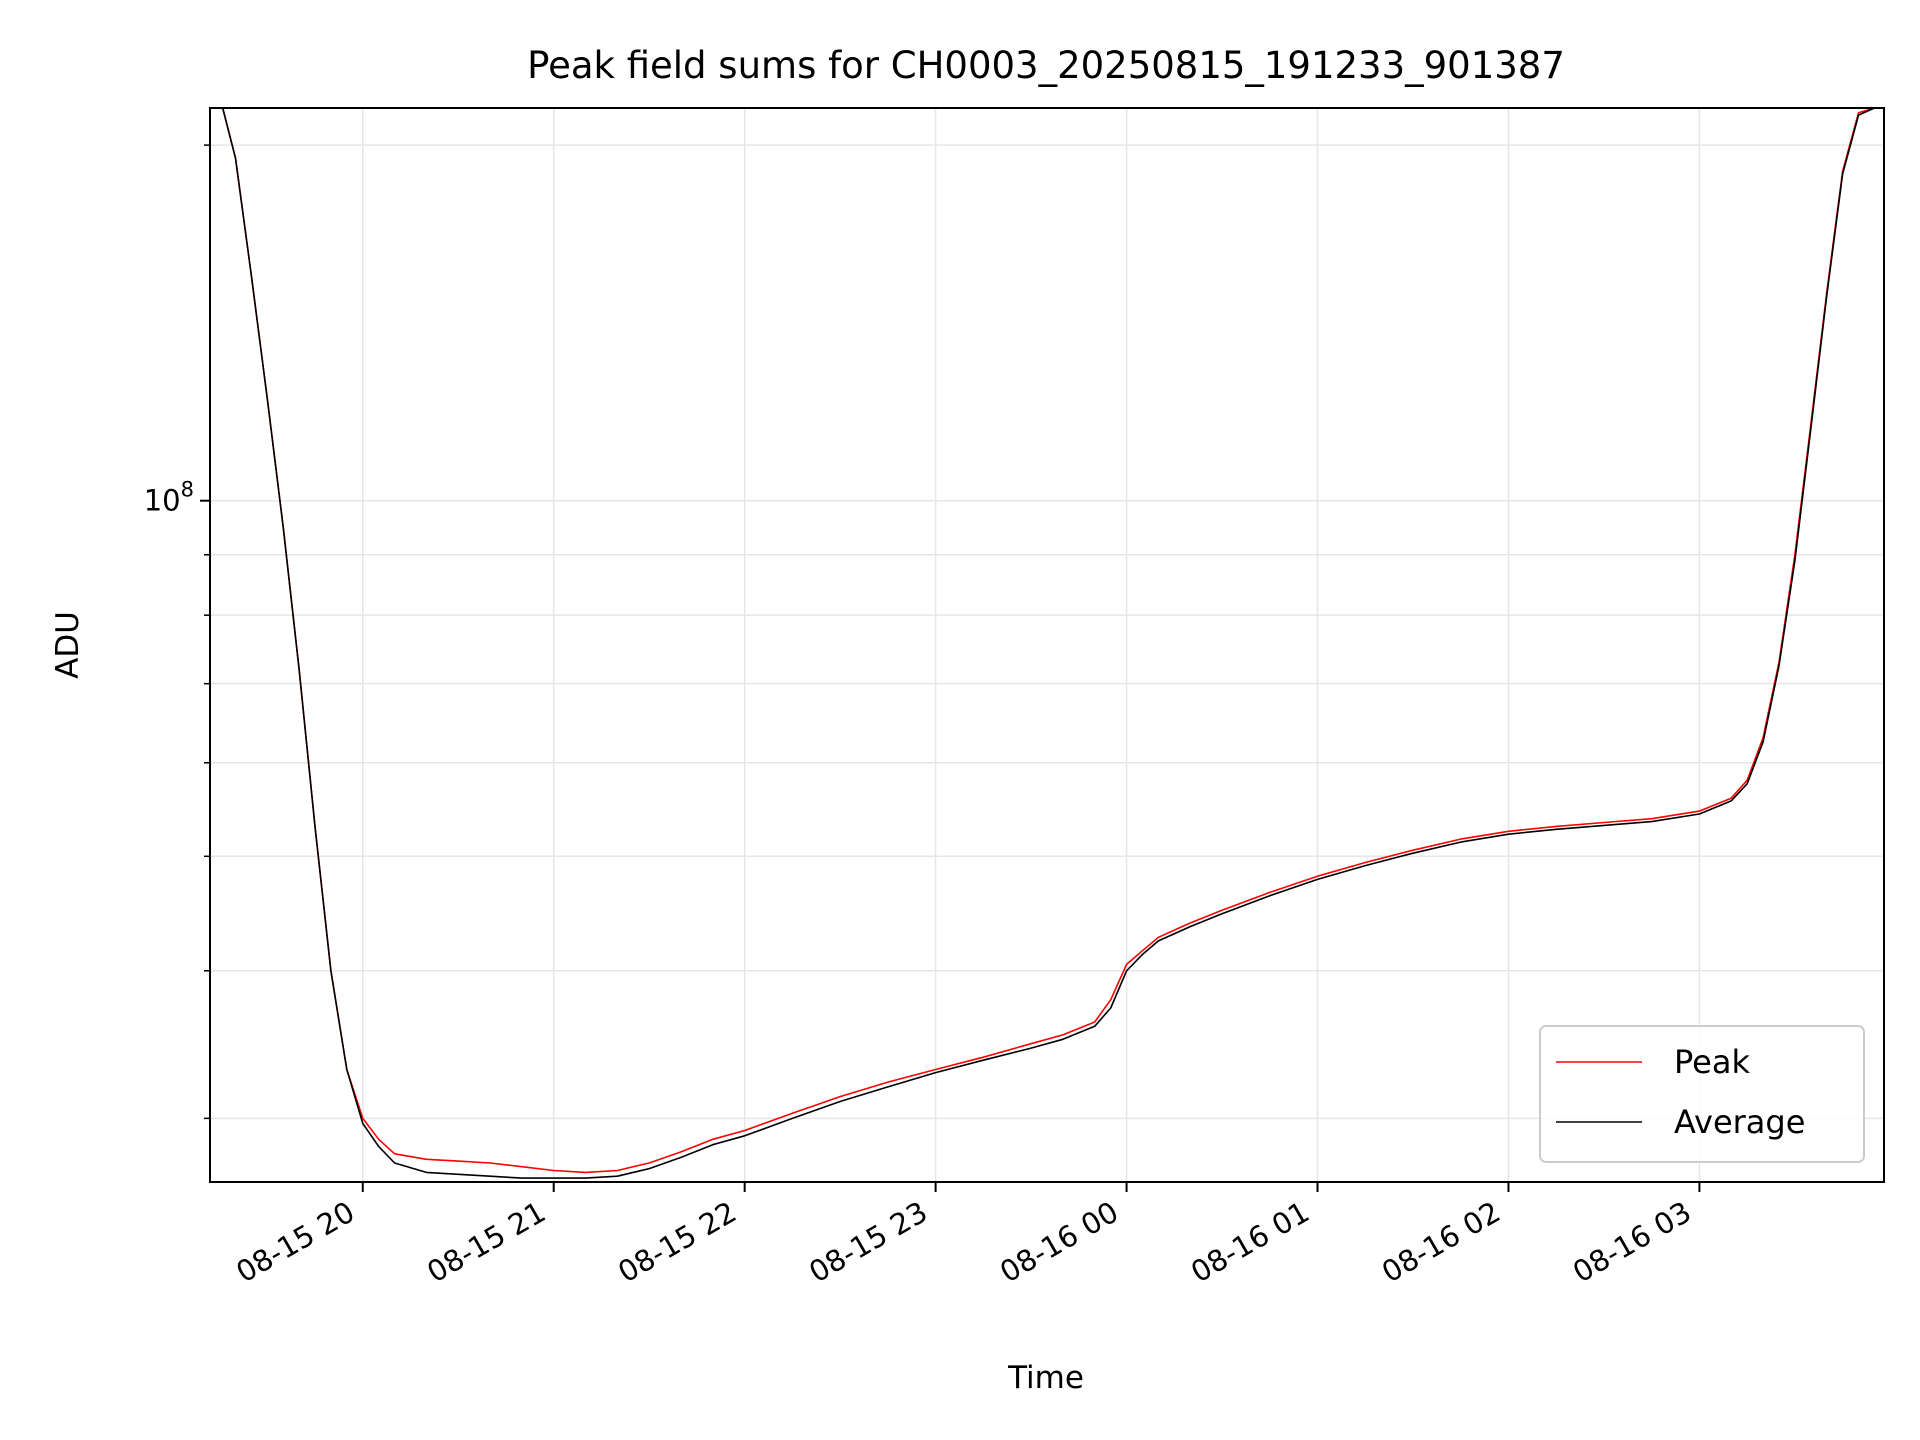 The height and width of the screenshot is (1440, 1920). What do you see at coordinates (1045, 1378) in the screenshot?
I see `x-axis-label: Time` at bounding box center [1045, 1378].